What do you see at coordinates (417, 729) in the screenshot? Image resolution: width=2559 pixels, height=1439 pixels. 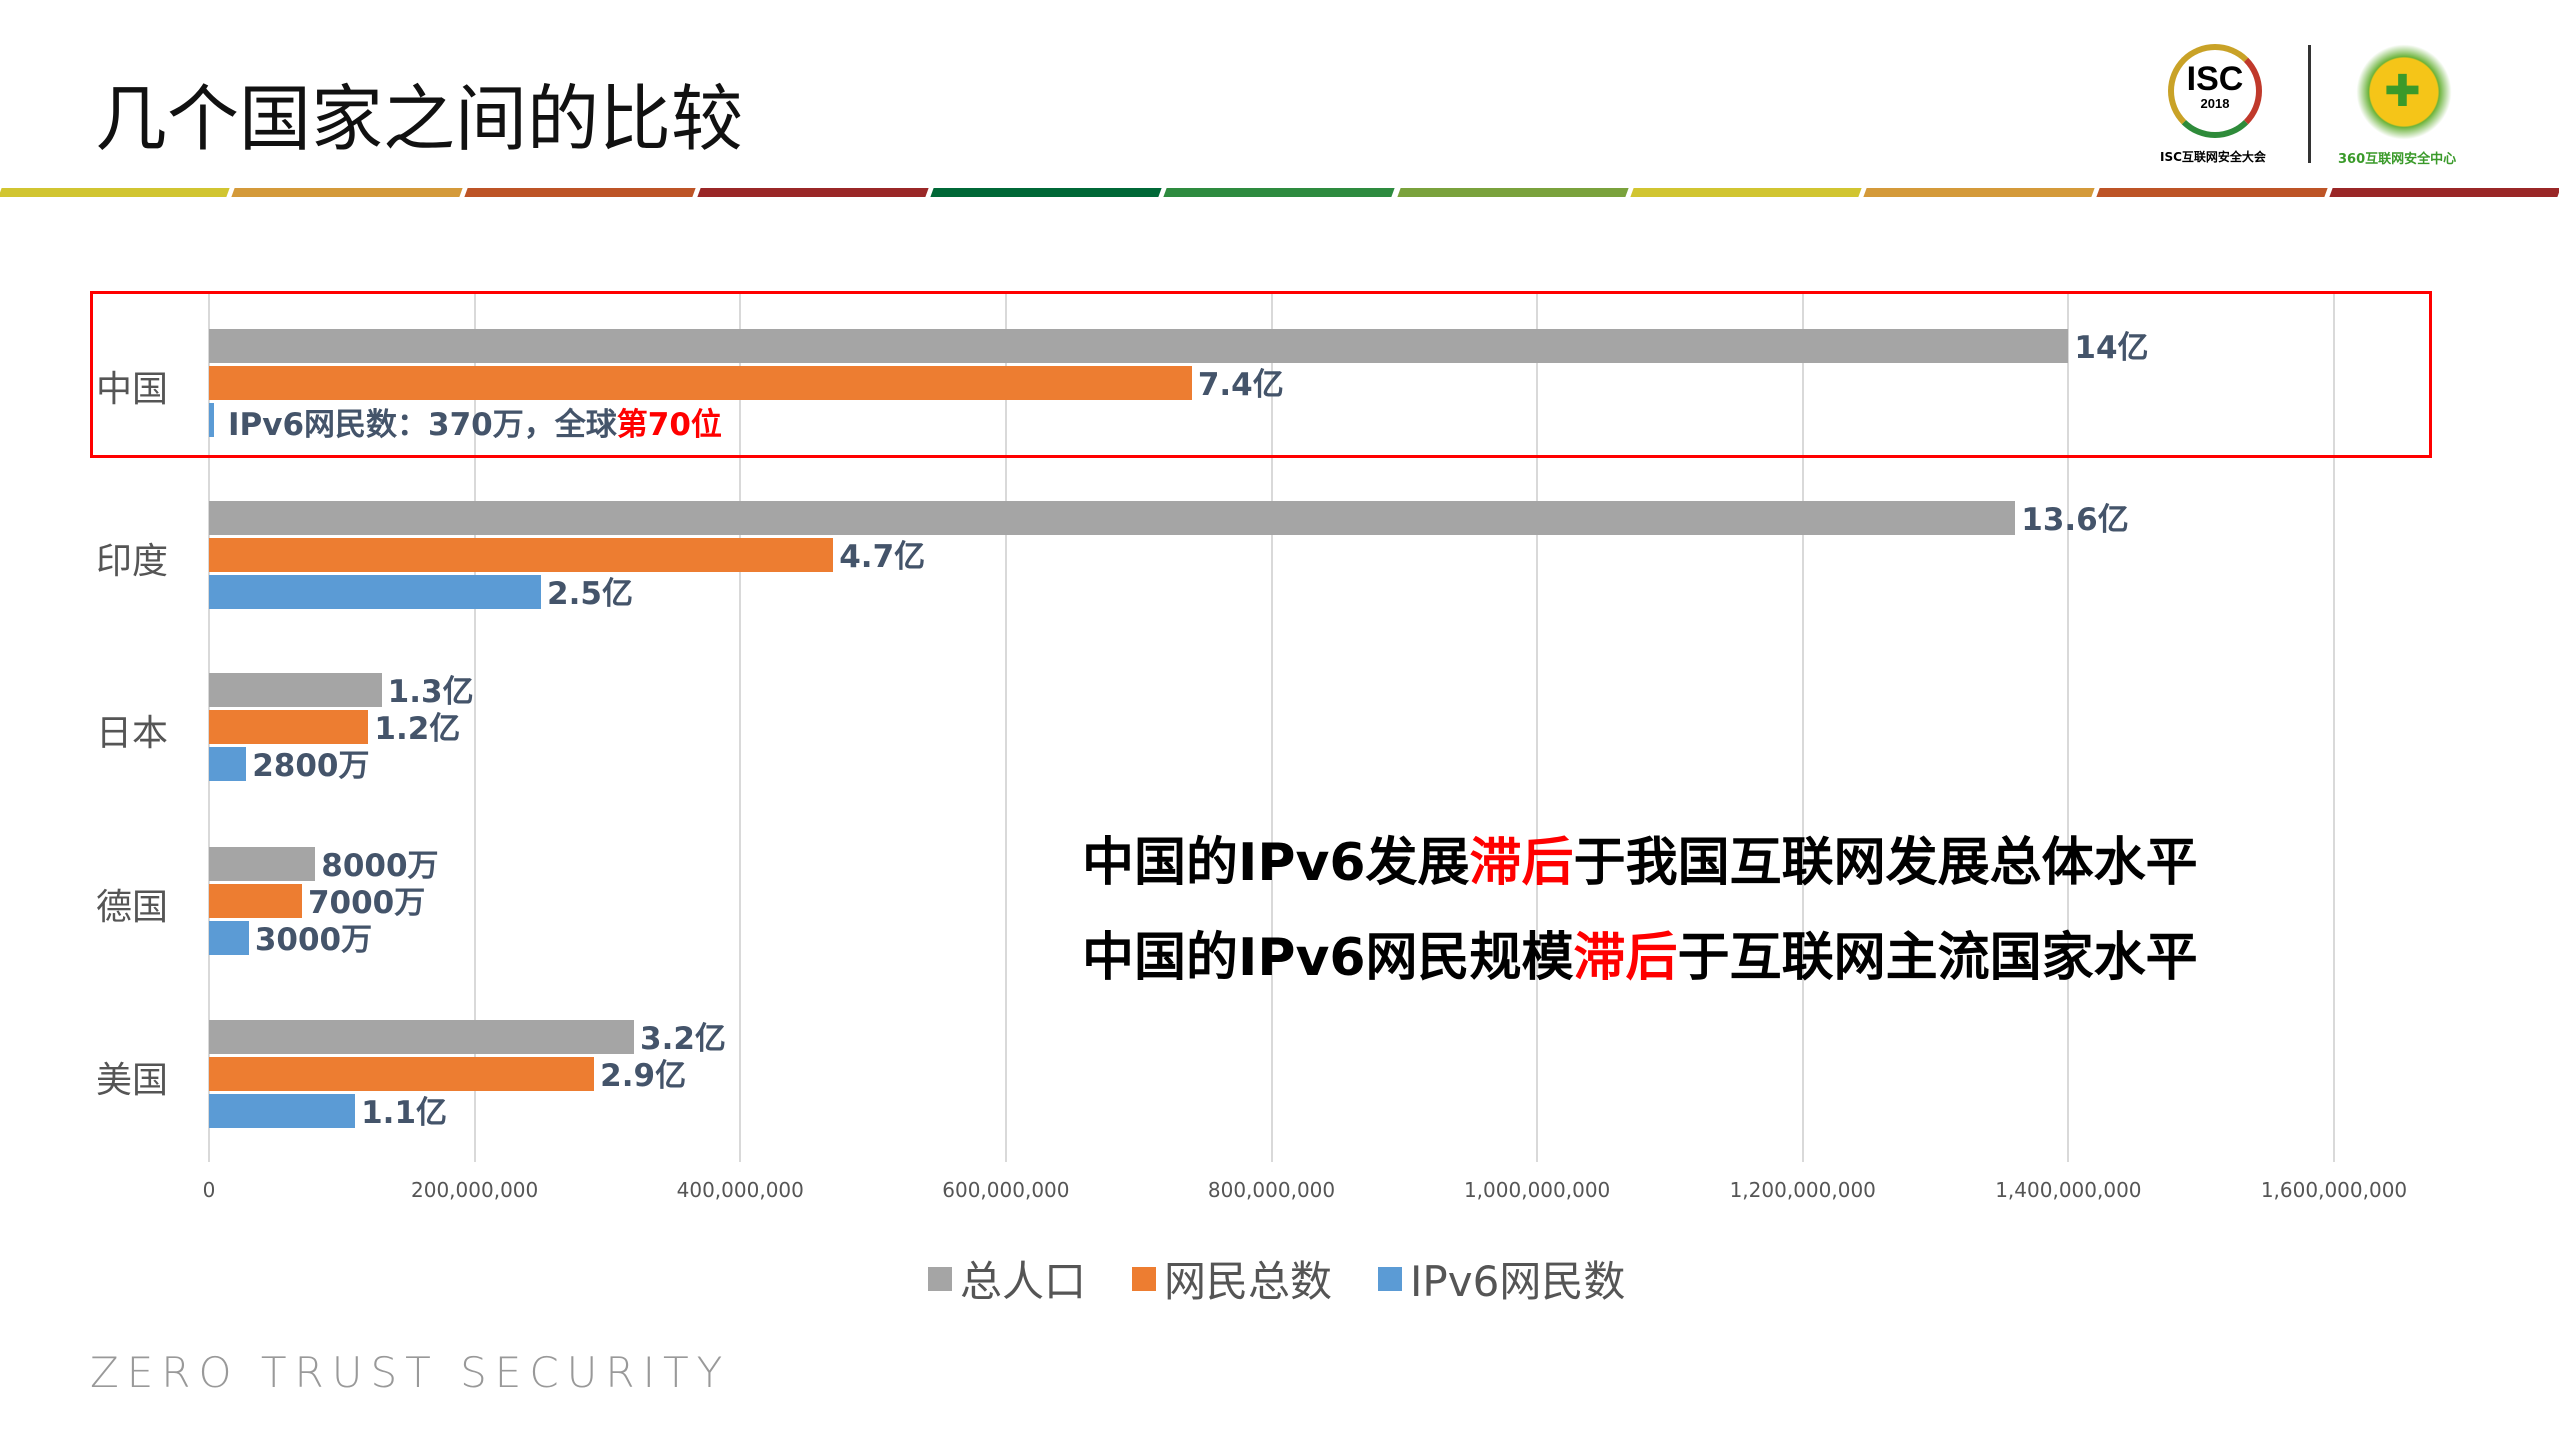 I see `data-label: 1.2亿` at bounding box center [417, 729].